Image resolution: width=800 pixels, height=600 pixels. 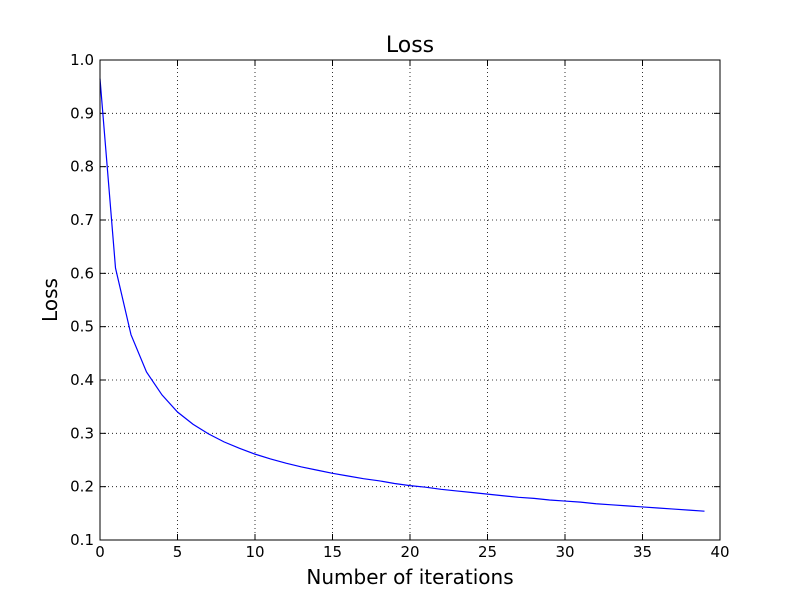 I want to click on x-tick-label: 10, so click(x=254, y=552).